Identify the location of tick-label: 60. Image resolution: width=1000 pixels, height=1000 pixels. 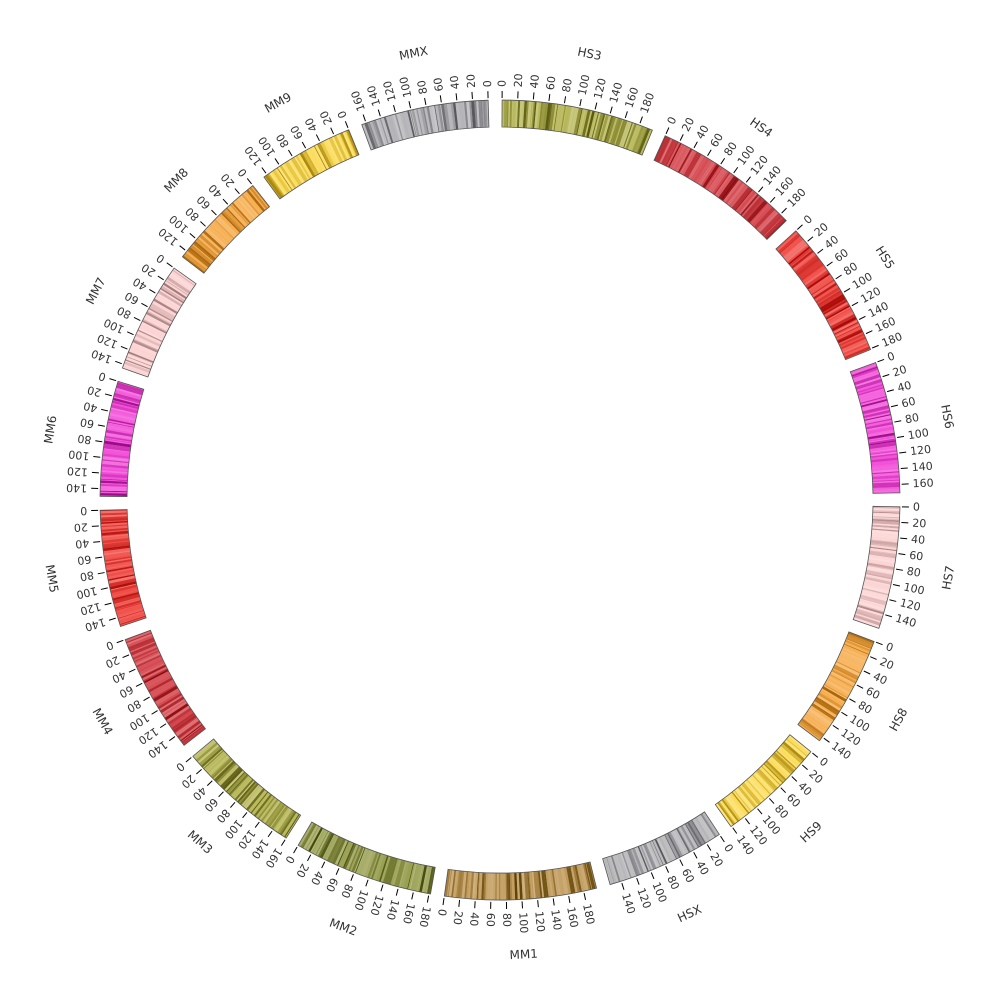
(908, 403).